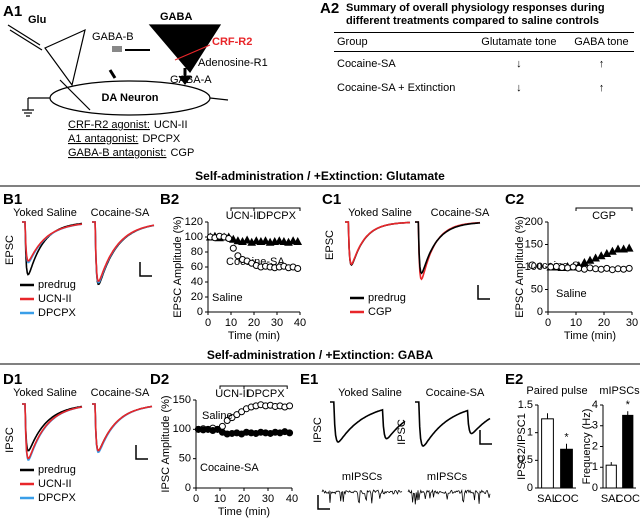  I want to click on y-axis-label: EPSC Amplitude (%), so click(520, 266).